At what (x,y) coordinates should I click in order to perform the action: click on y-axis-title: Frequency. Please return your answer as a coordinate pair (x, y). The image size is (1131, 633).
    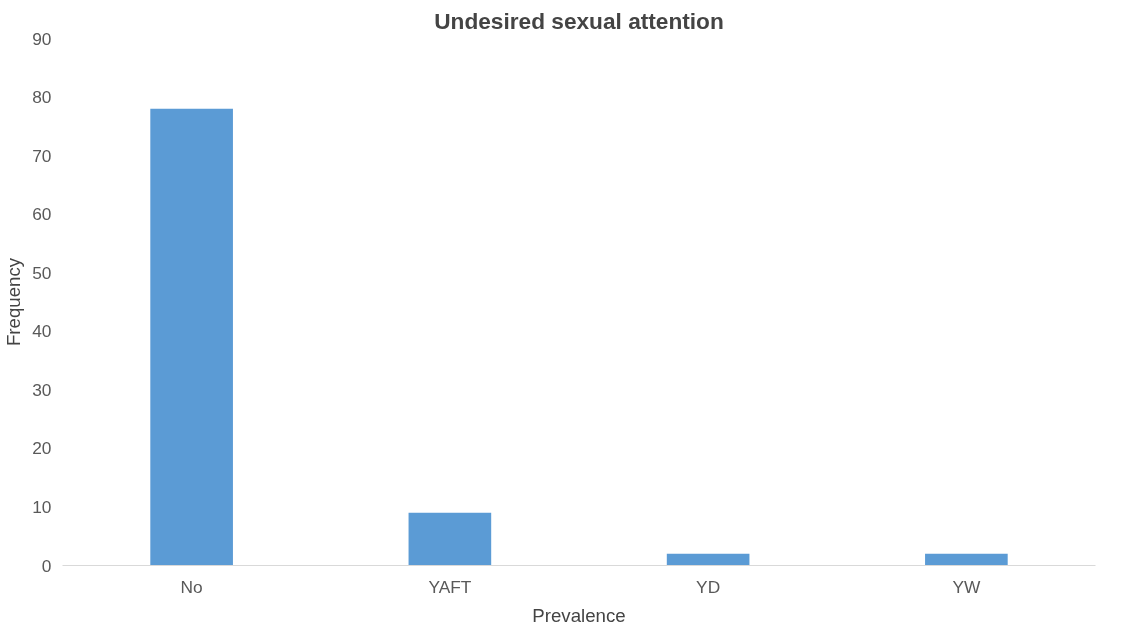
    Looking at the image, I should click on (14, 302).